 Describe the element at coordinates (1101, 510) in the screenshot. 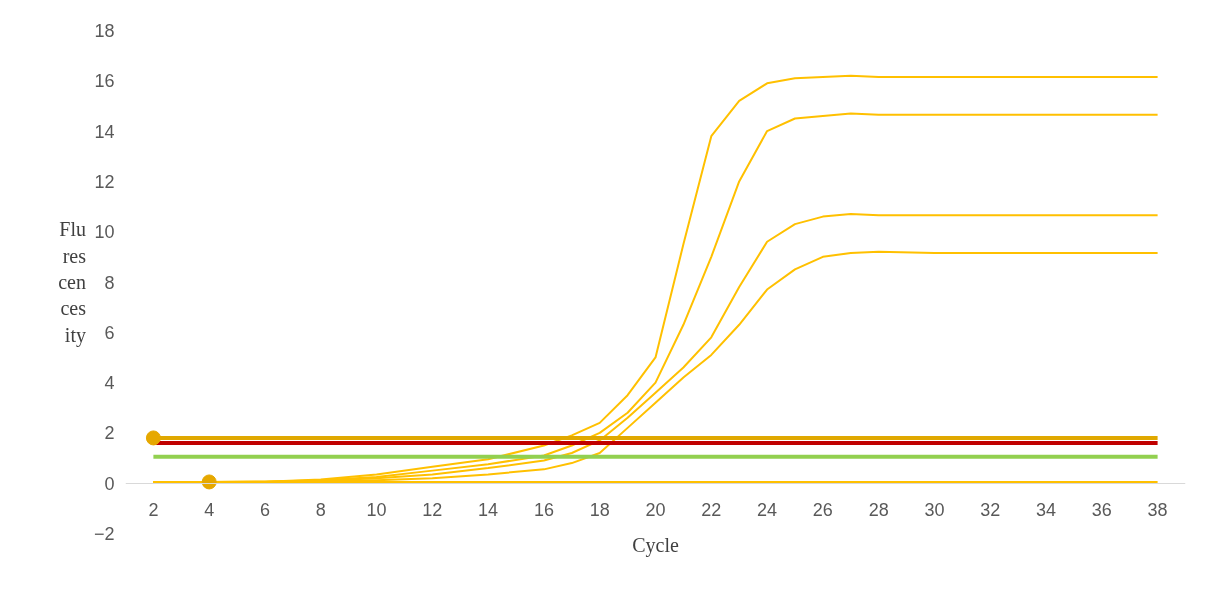

I see `x-tick-label: 36` at that location.